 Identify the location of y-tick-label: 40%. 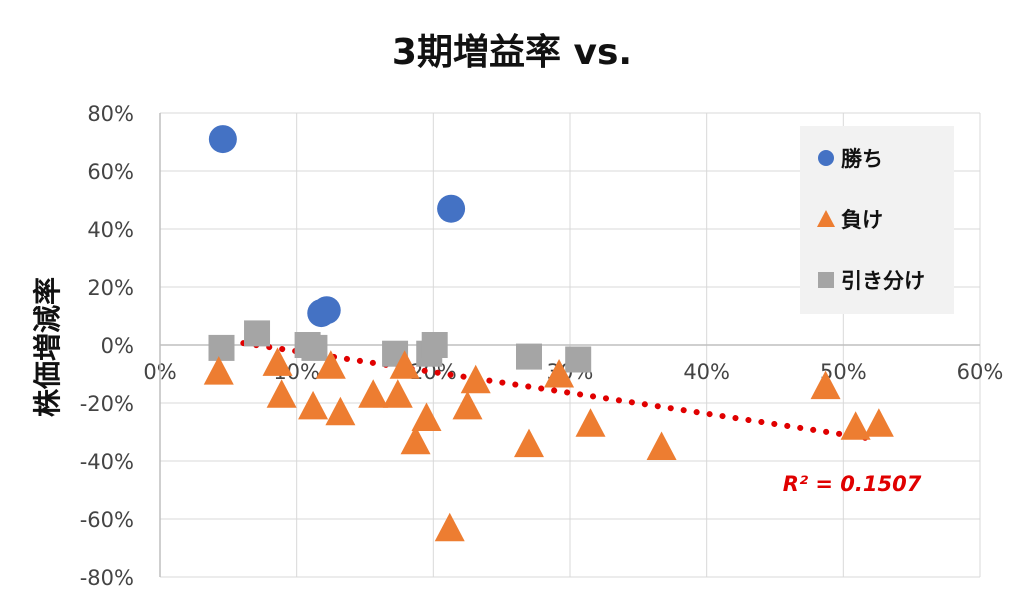
(110, 230).